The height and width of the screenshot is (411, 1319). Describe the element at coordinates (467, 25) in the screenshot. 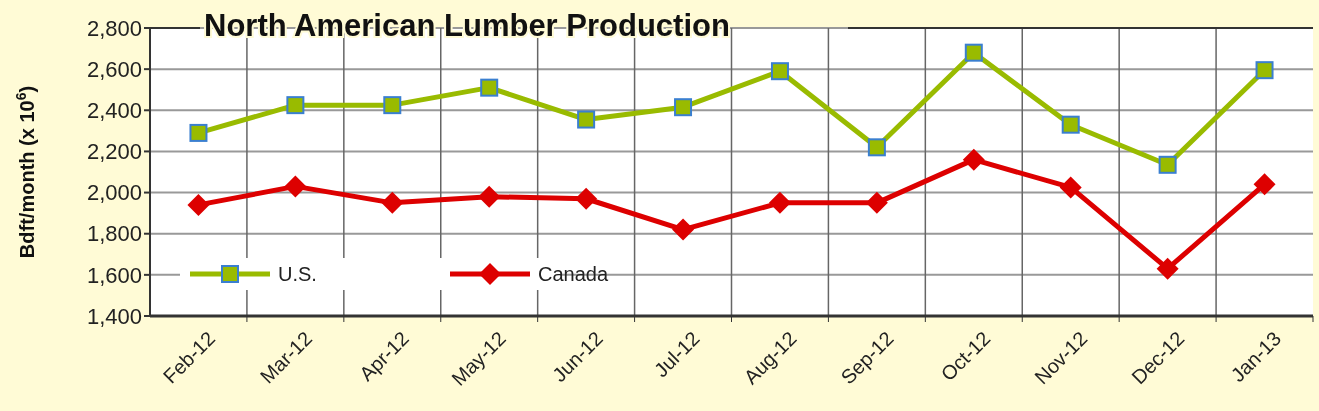

I see `chart-title: North American Lumber Production` at that location.